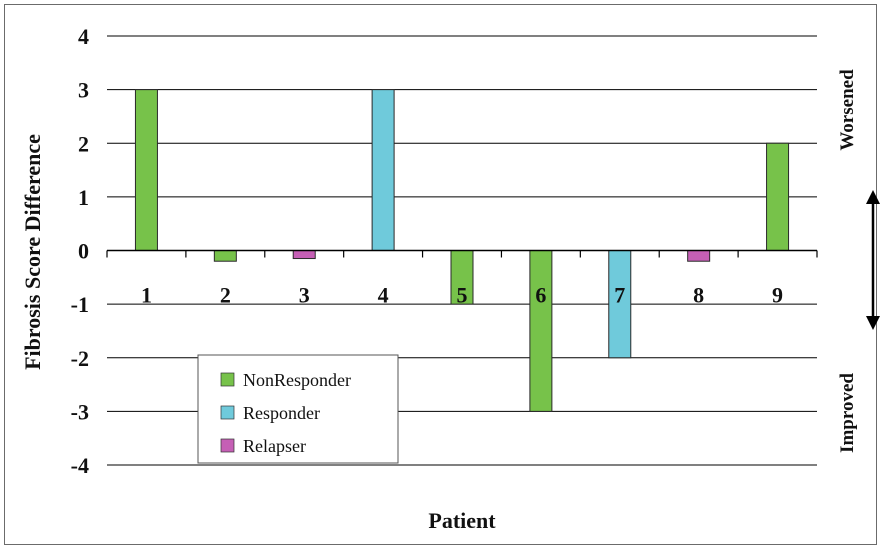 The height and width of the screenshot is (551, 883). Describe the element at coordinates (80, 411) in the screenshot. I see `y-tick-label: -3` at that location.